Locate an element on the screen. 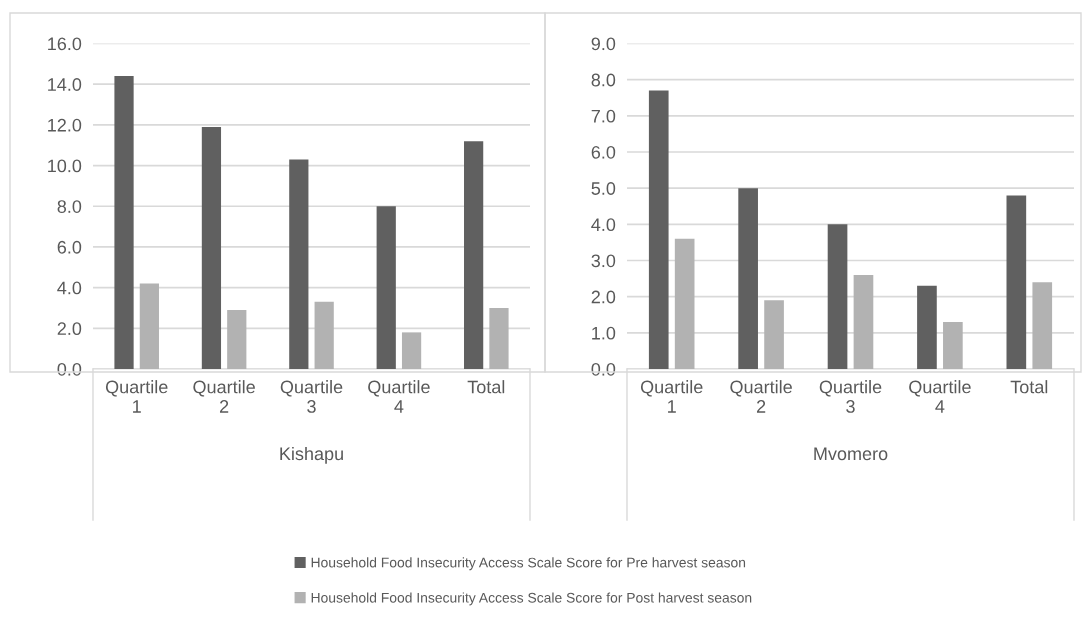 The image size is (1091, 637). y-tick-label: 14.0 is located at coordinates (65, 84).